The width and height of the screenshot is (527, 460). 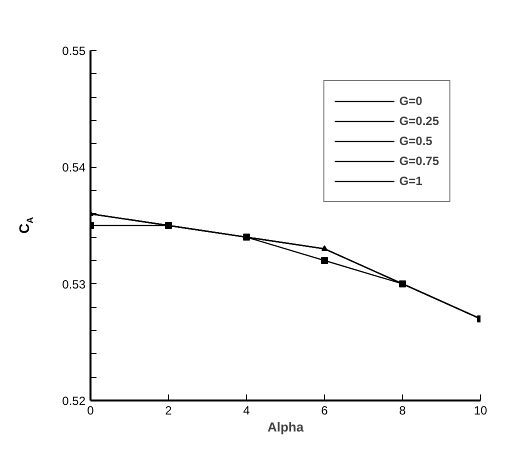 What do you see at coordinates (481, 411) in the screenshot?
I see `x-tick-label: 10` at bounding box center [481, 411].